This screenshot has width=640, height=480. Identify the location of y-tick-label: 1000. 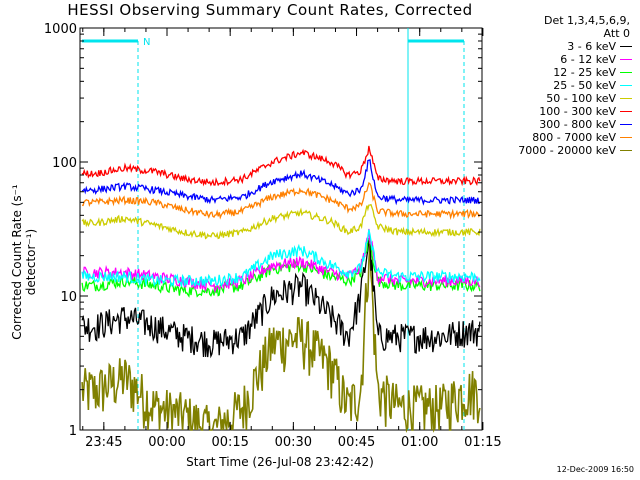
(60, 29).